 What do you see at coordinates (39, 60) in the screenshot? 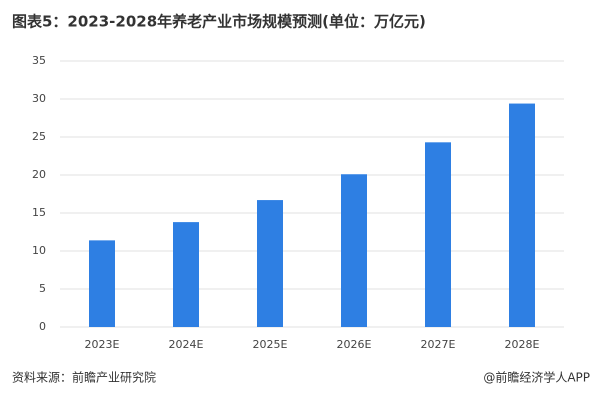
I see `y-tick-label: 35` at bounding box center [39, 60].